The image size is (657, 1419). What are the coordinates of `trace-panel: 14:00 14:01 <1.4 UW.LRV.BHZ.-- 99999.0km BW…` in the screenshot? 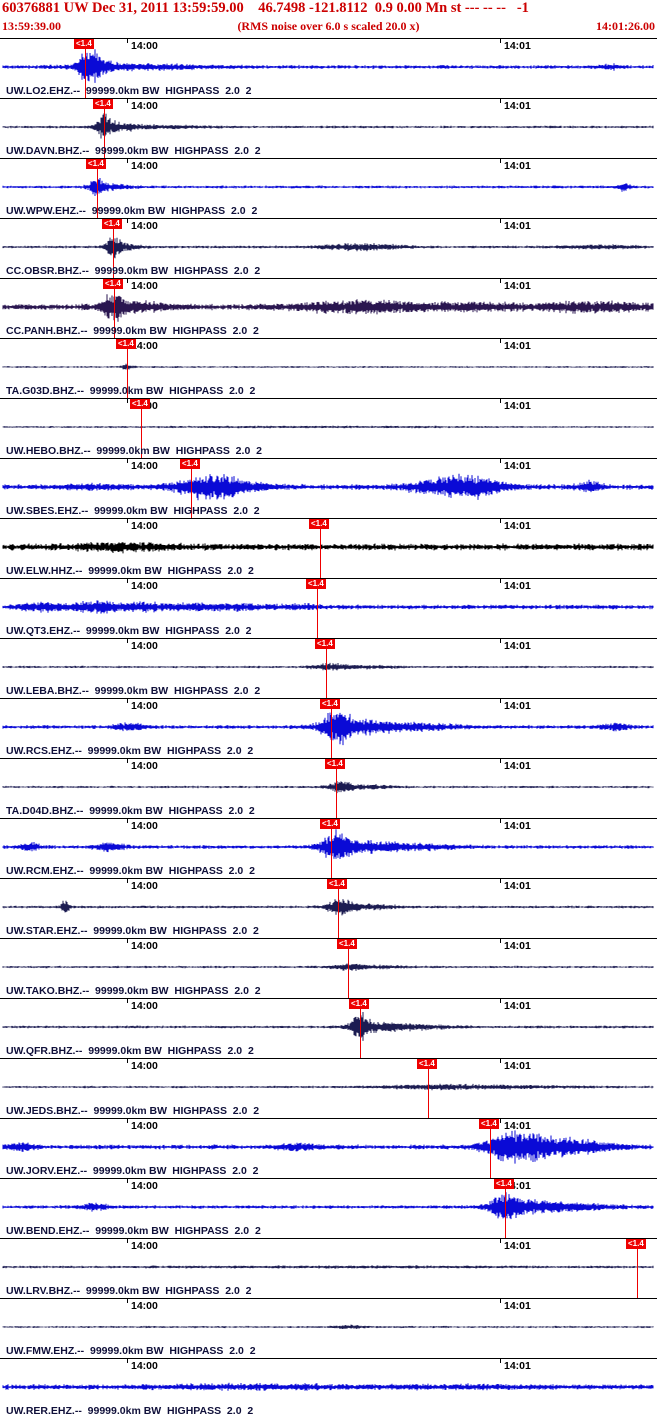 It's located at (328, 1268).